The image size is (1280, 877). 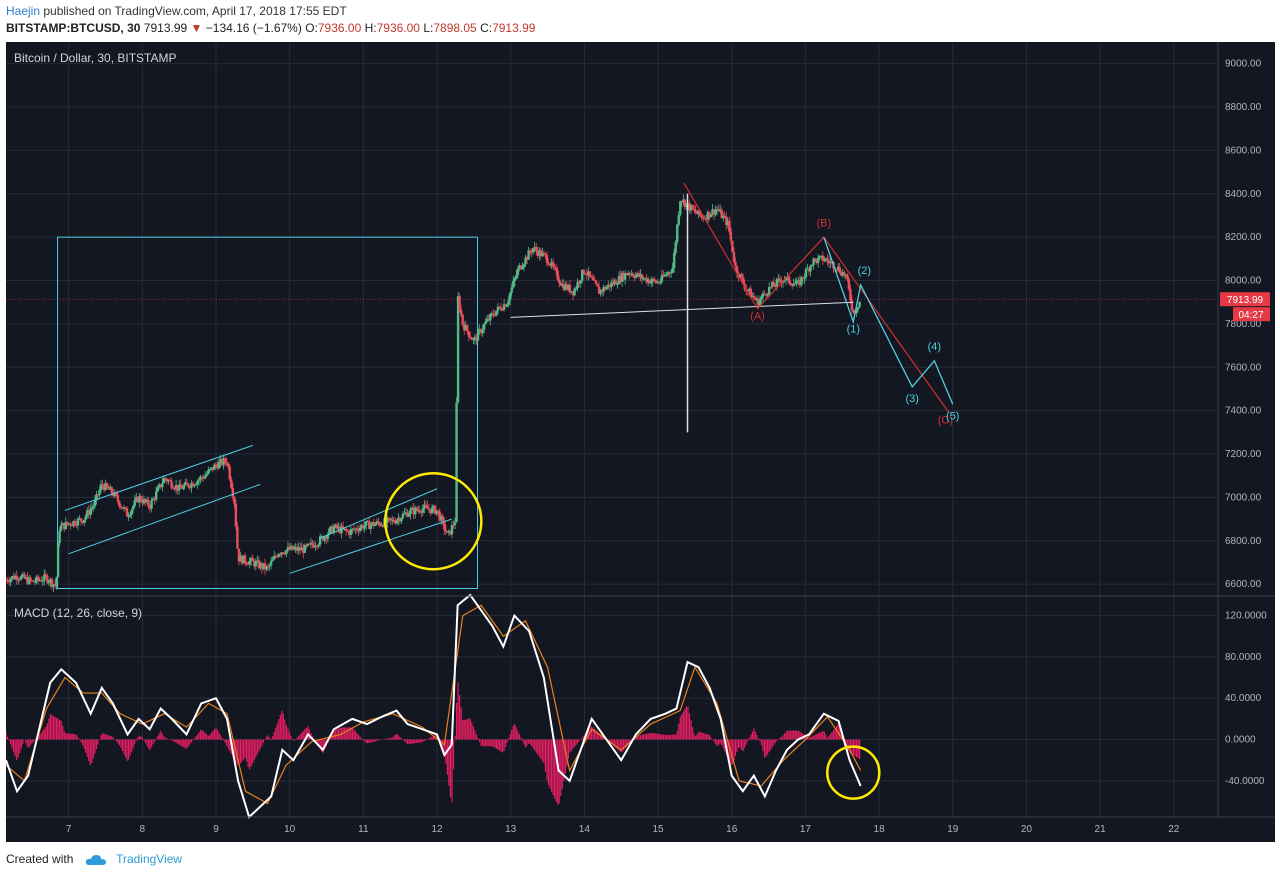 I want to click on time-tick-label: 22, so click(x=1174, y=829).